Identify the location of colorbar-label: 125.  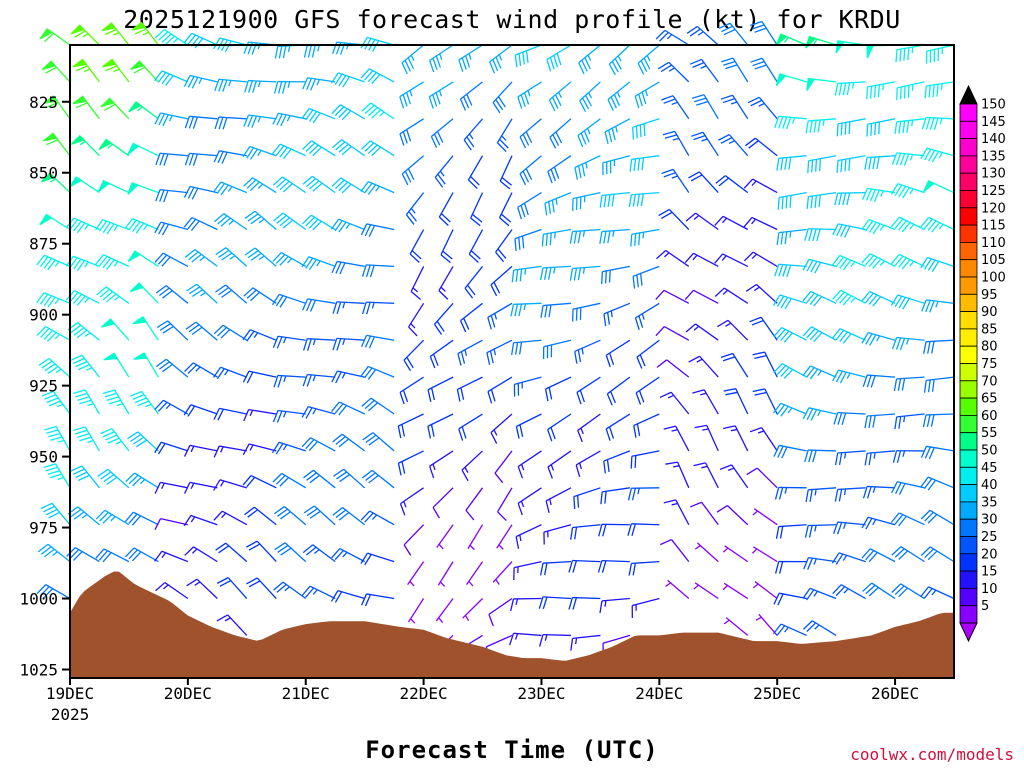
(993, 191).